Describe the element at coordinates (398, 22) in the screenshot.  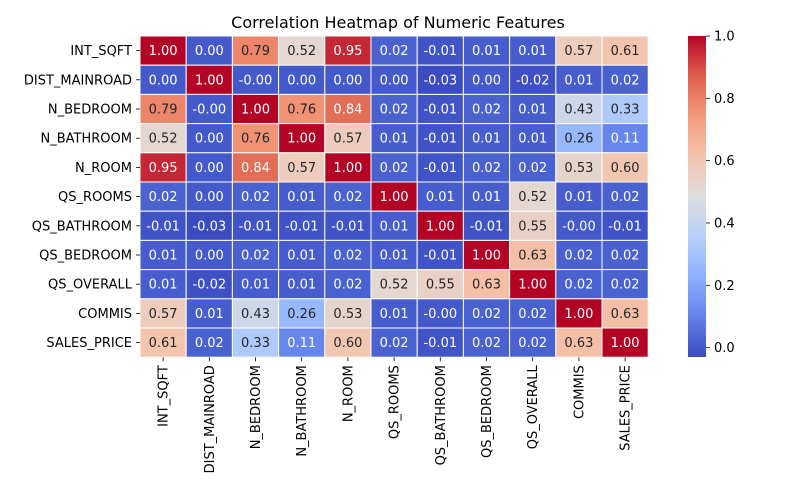
I see `chart-title: Correlation Heatmap of Numeric Features` at that location.